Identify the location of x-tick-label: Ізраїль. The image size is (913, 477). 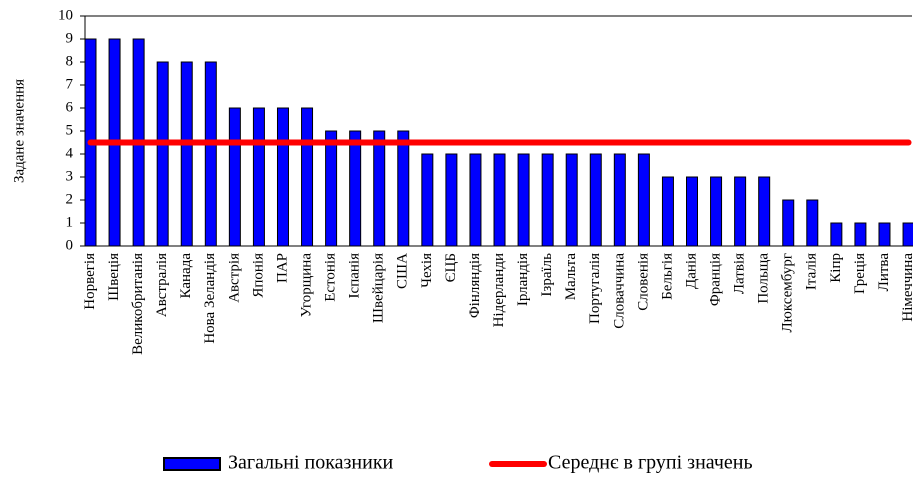
(547, 275).